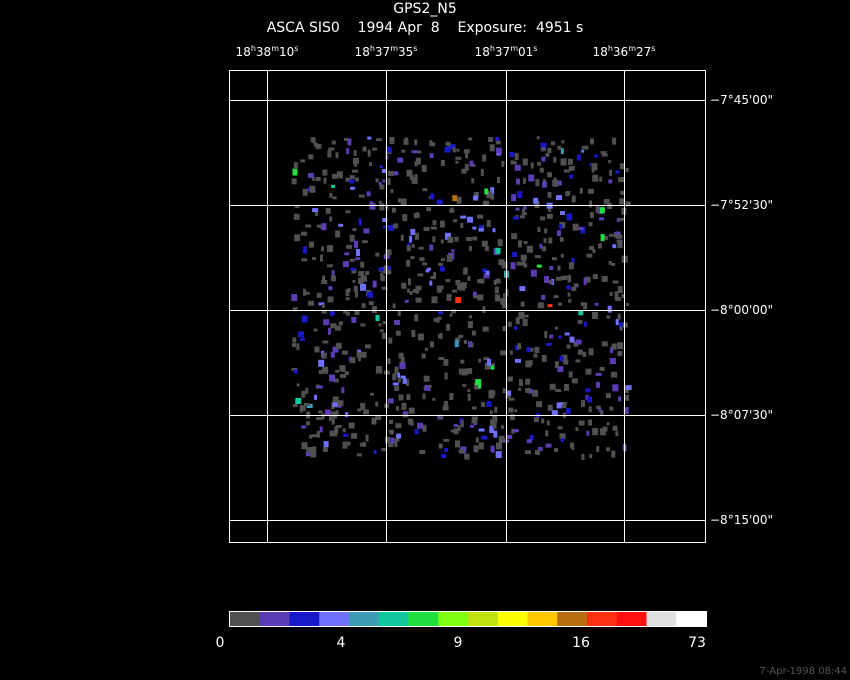  What do you see at coordinates (742, 415) in the screenshot?
I see `dec-tick-label: −8°07'30"` at bounding box center [742, 415].